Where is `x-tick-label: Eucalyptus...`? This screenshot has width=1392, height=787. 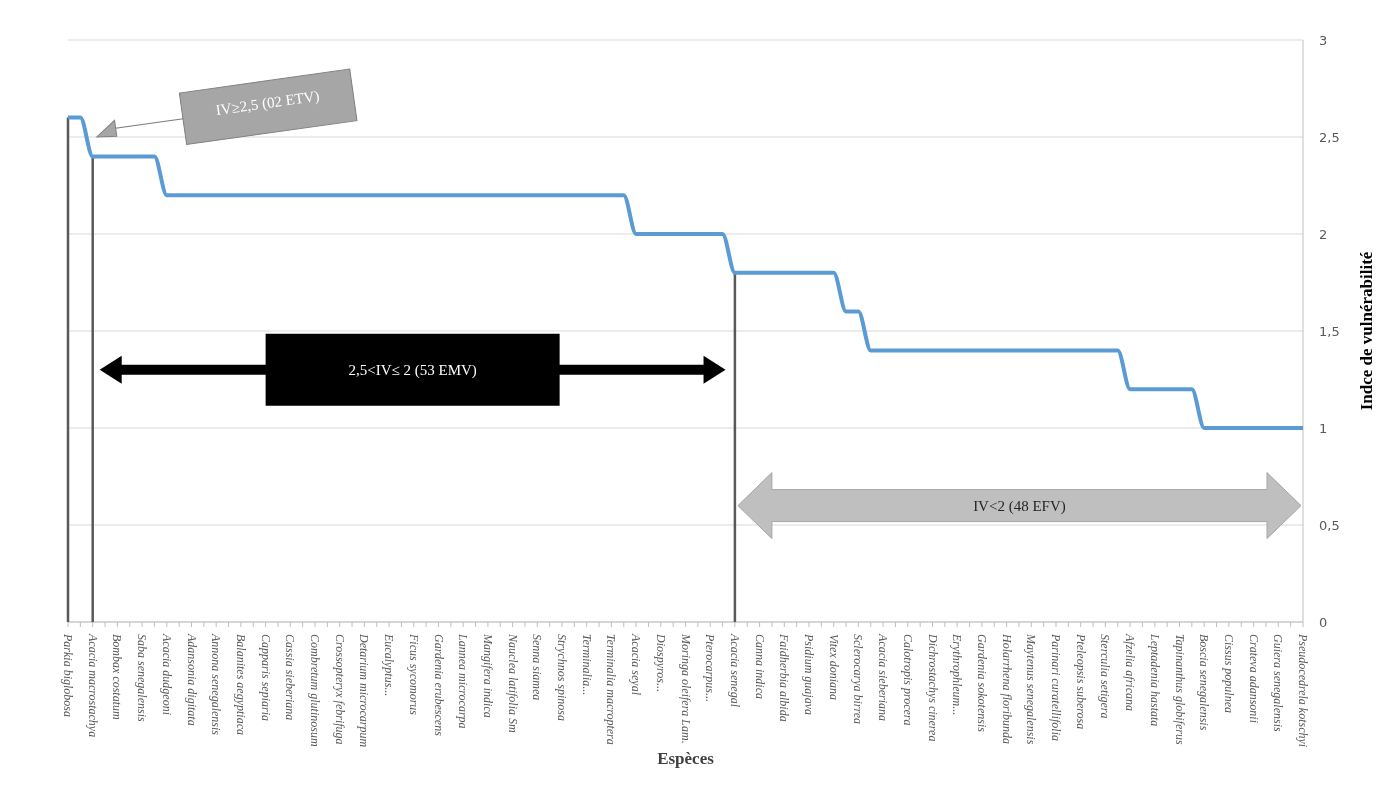 x-tick-label: Eucalyptus... is located at coordinates (389, 665).